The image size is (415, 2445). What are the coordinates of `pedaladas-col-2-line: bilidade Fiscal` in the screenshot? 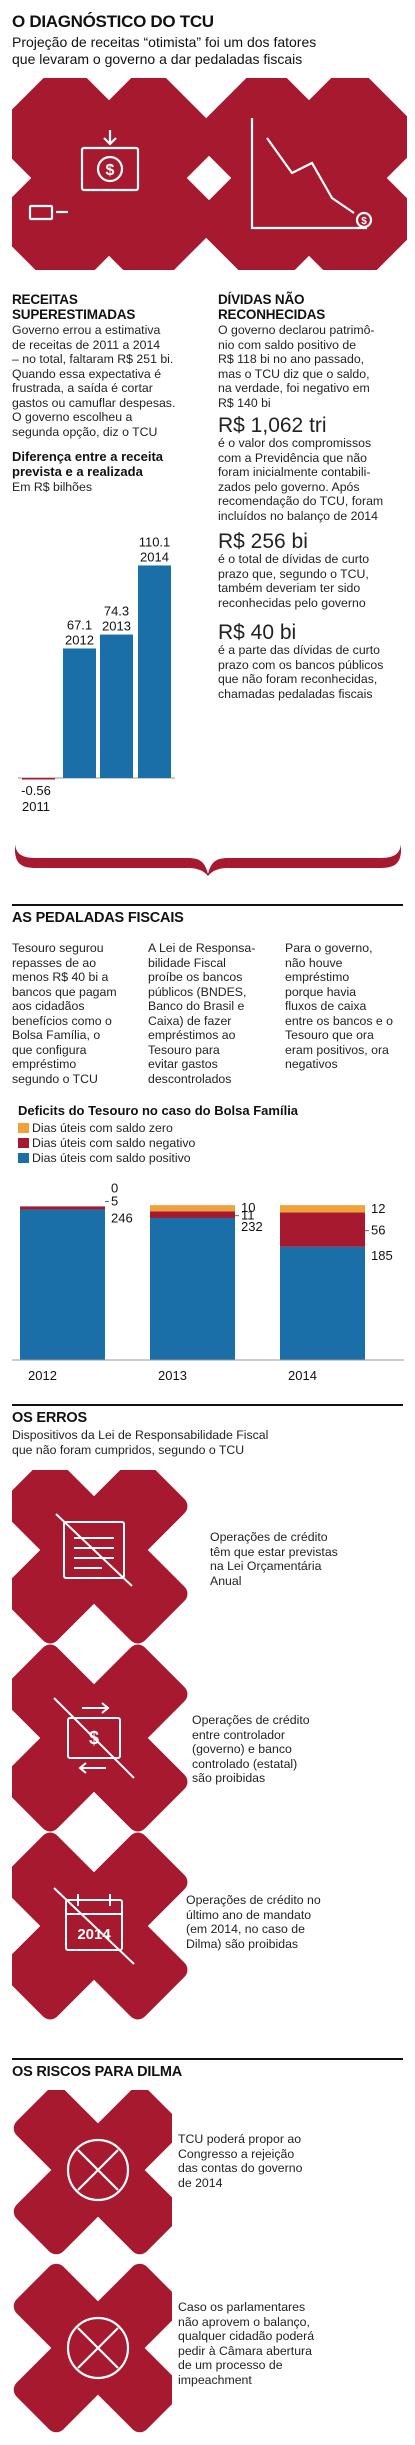 It's located at (187, 962).